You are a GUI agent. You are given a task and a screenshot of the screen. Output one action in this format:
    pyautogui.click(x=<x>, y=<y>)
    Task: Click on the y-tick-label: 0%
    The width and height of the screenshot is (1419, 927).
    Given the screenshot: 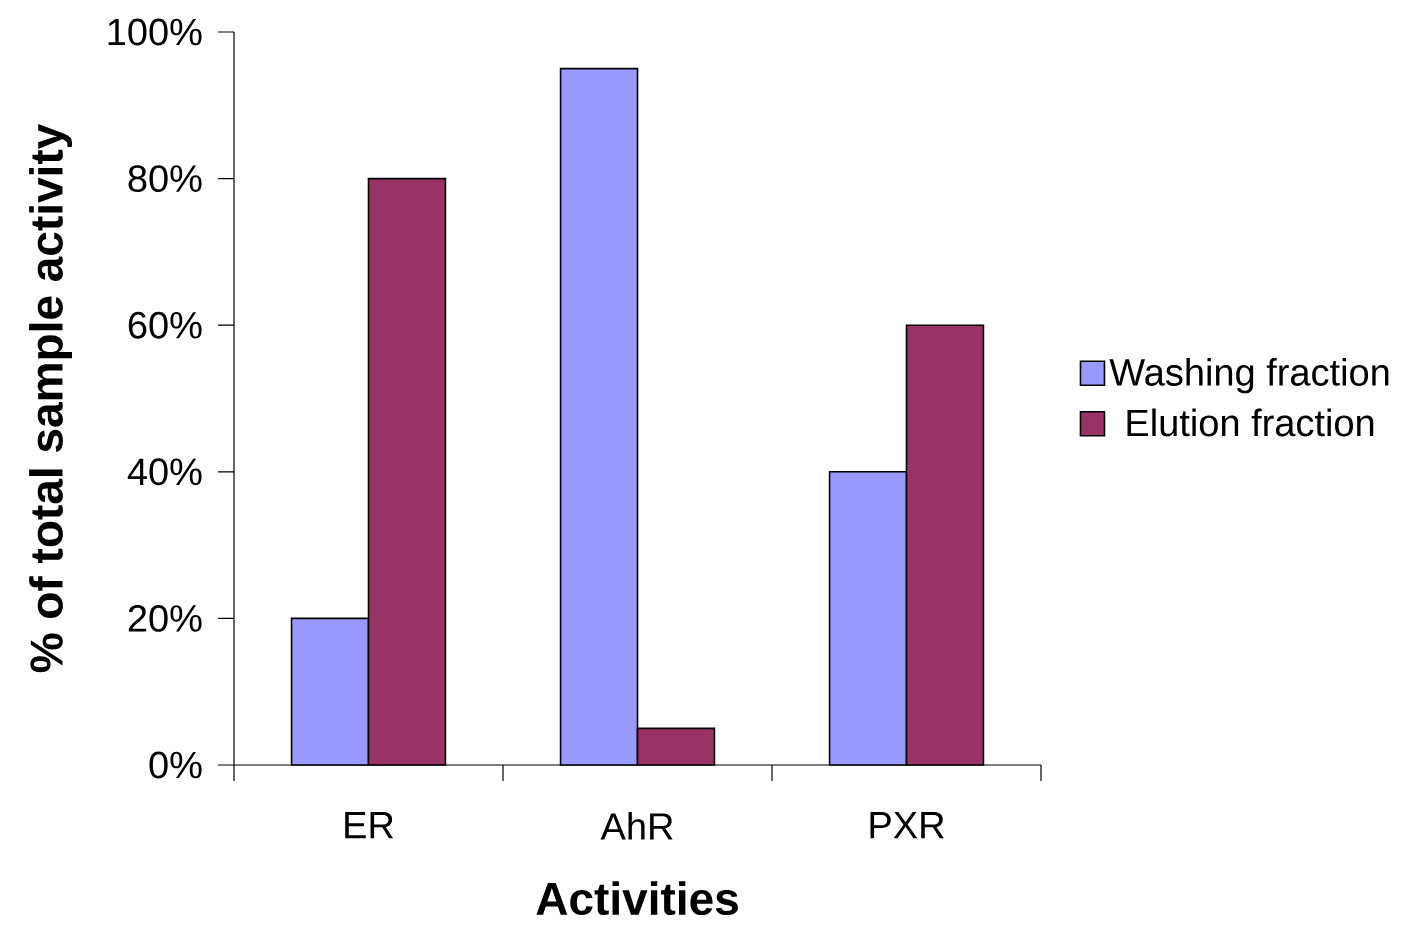 What is the action you would take?
    pyautogui.click(x=175, y=765)
    